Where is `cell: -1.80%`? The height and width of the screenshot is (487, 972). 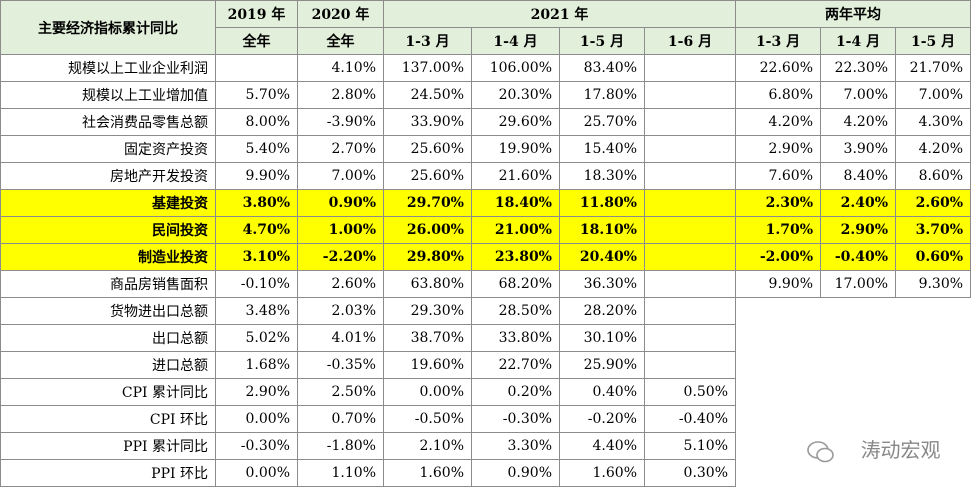 cell: -1.80% is located at coordinates (340, 446).